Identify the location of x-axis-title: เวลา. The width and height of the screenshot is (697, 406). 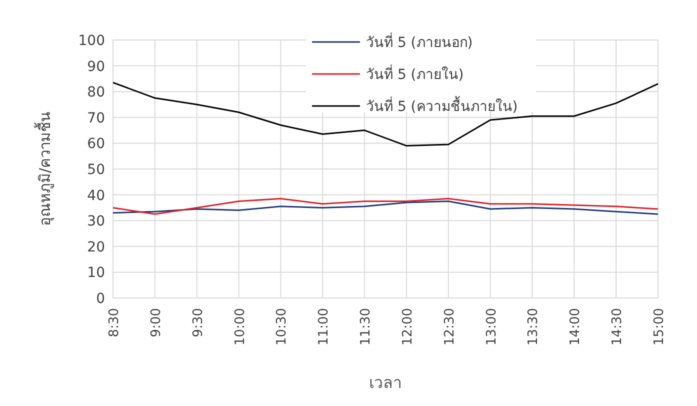
(385, 382).